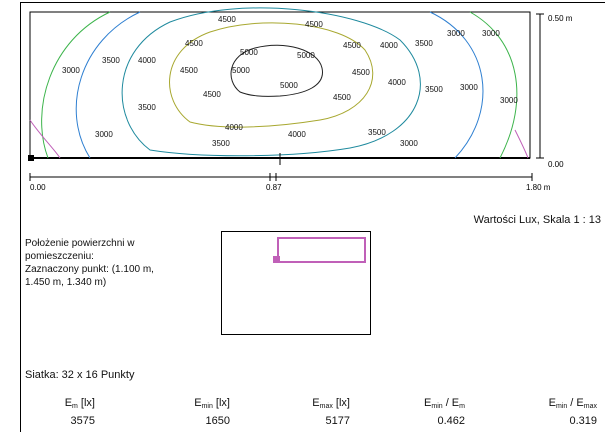 This screenshot has width=608, height=434. What do you see at coordinates (451, 421) in the screenshot?
I see `stat-ratio-min-m-value: 0.462` at bounding box center [451, 421].